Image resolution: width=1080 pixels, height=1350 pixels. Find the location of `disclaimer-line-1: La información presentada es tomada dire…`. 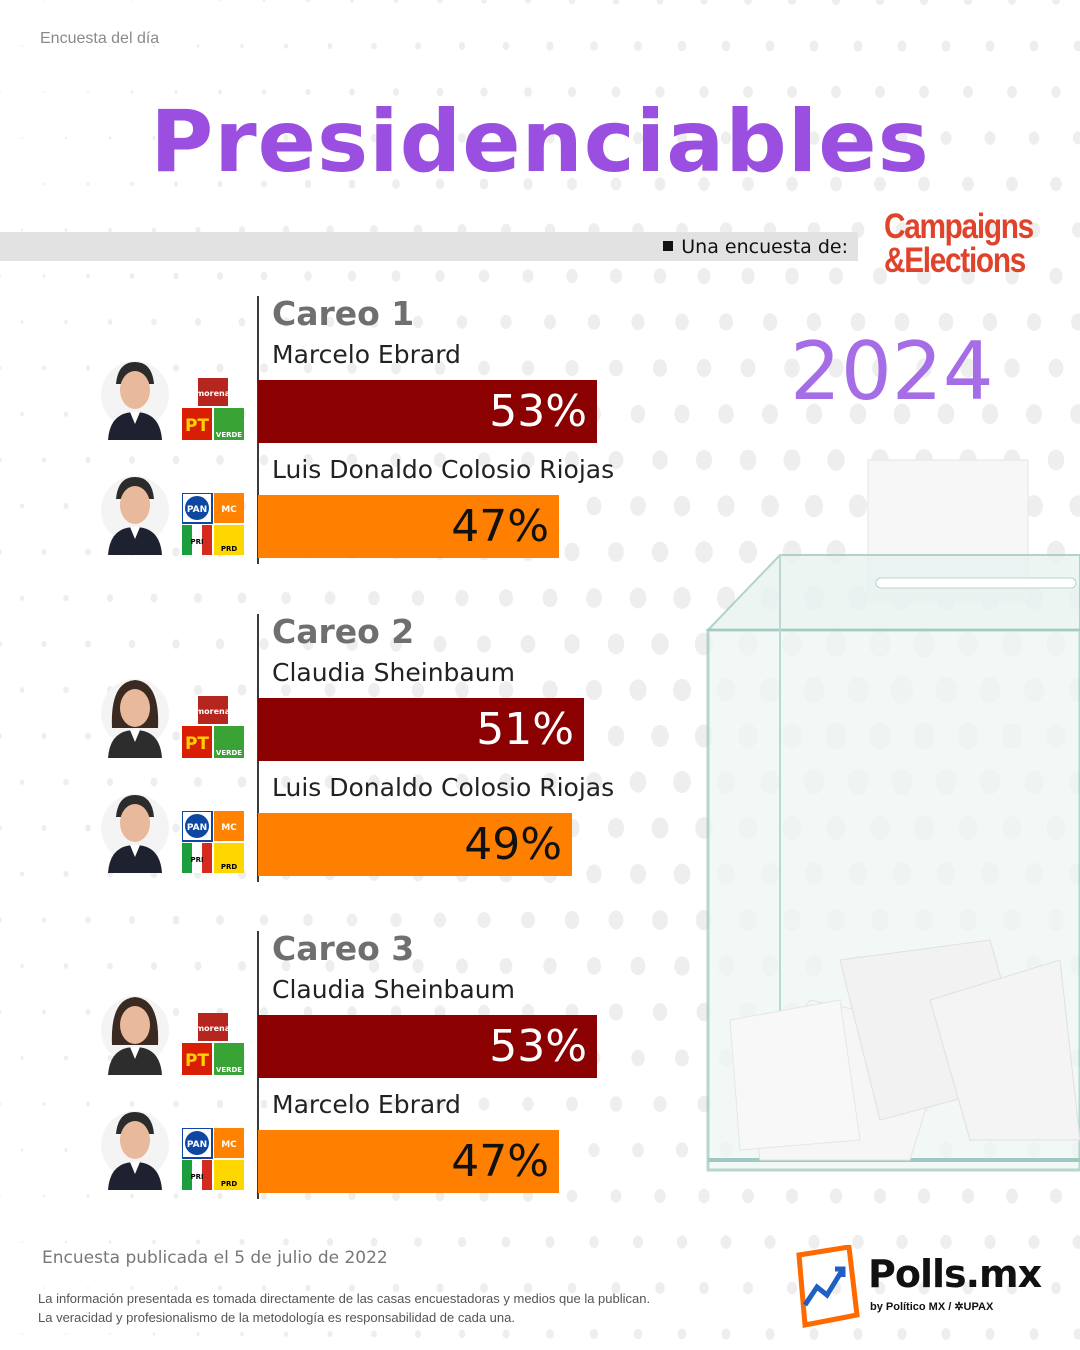

disclaimer-line-1: La información presentada es tomada dire… is located at coordinates (344, 1298).